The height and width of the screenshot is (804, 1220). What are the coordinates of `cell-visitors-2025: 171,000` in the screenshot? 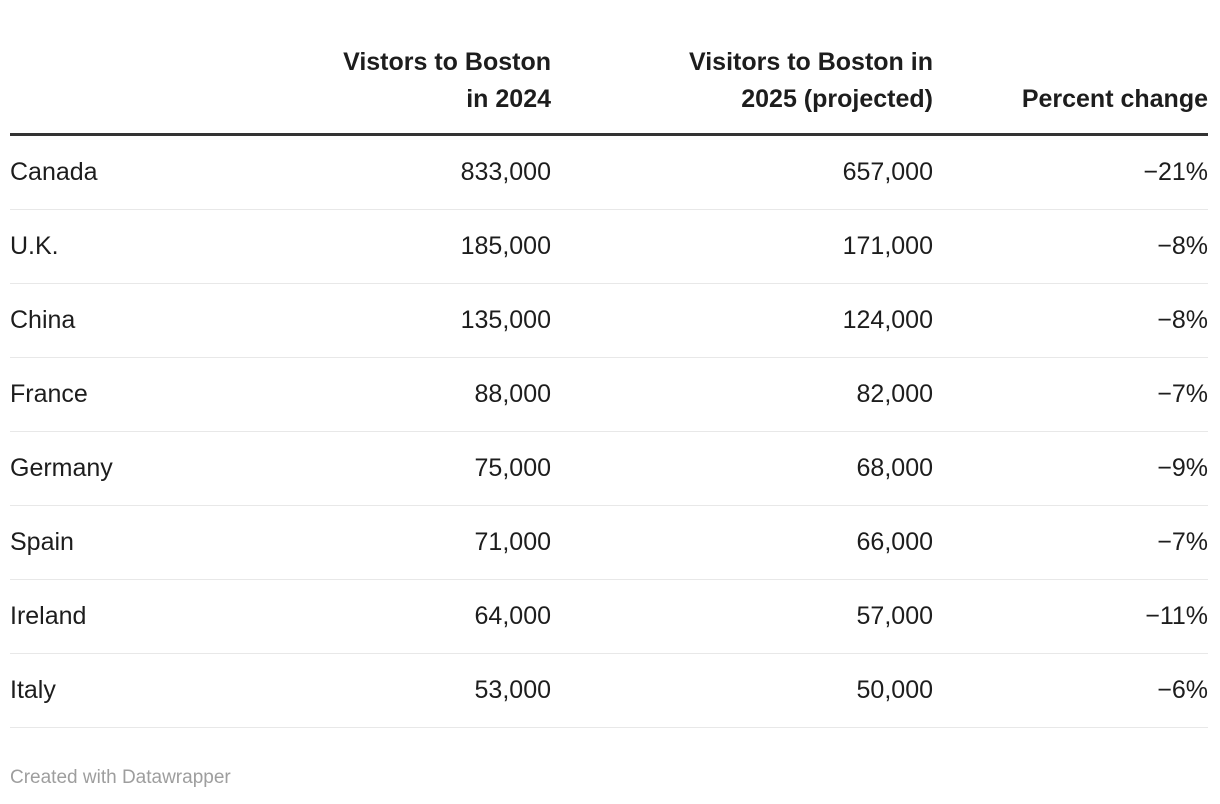 It's located at (742, 246).